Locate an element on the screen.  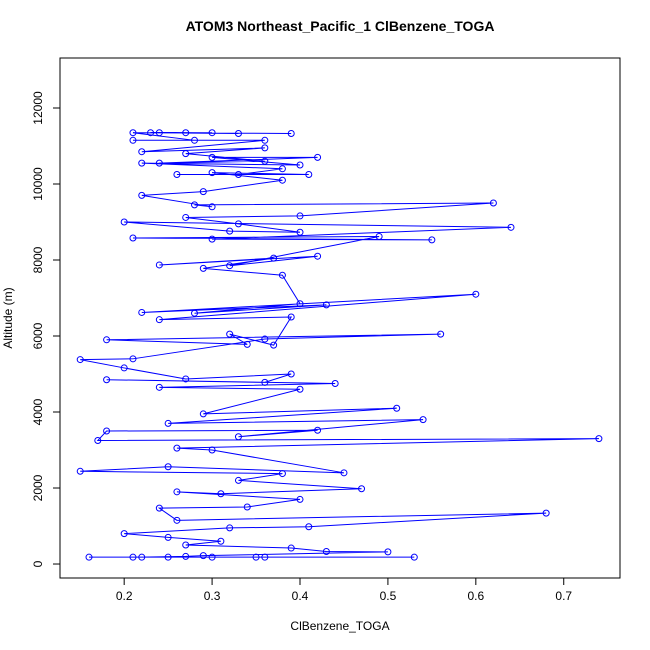
y-tick-label: 4000 is located at coordinates (38, 411).